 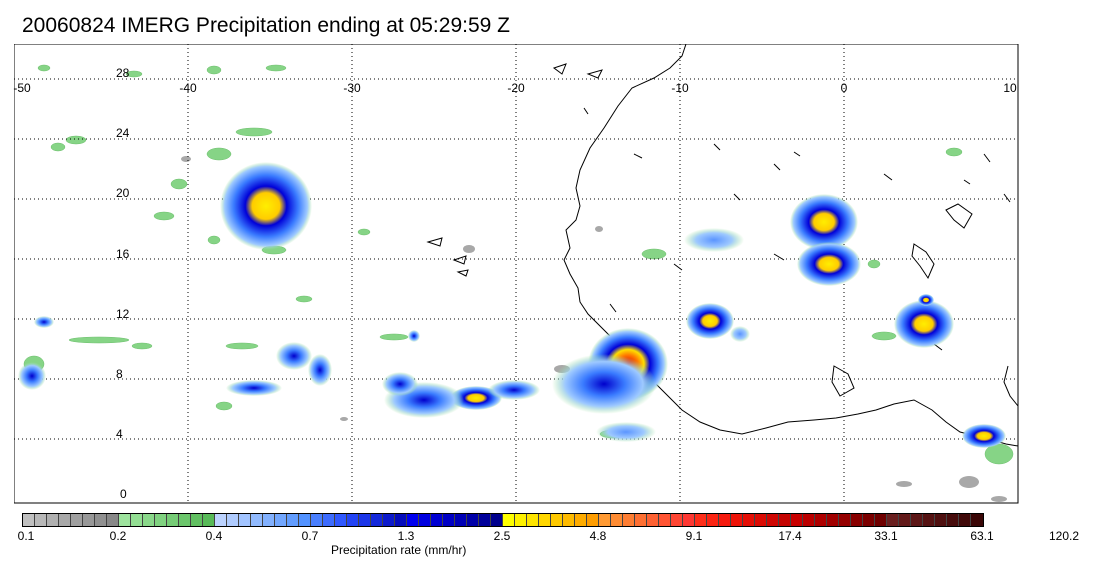 What do you see at coordinates (844, 88) in the screenshot?
I see `lon-label: 0` at bounding box center [844, 88].